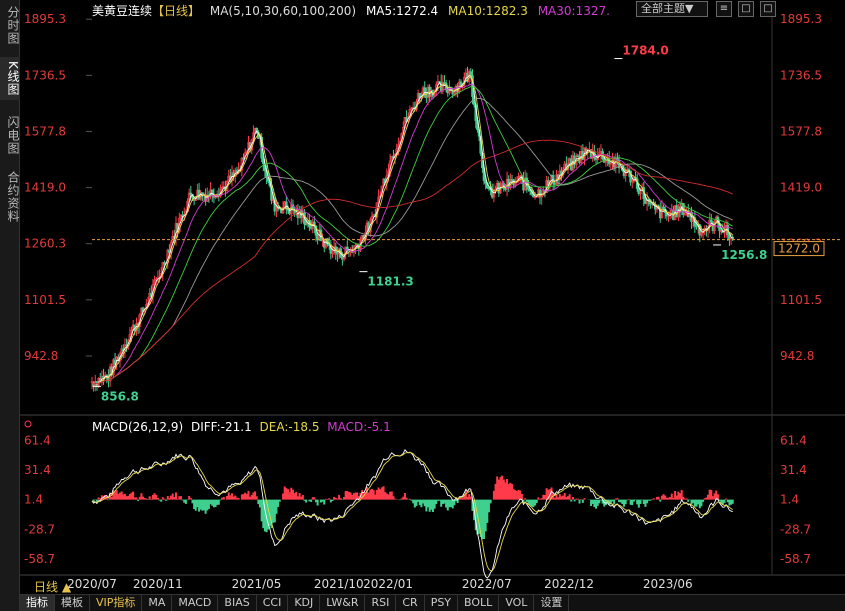 The width and height of the screenshot is (845, 611). Describe the element at coordinates (744, 255) in the screenshot. I see `annotation-label-3: 1256.8` at that location.